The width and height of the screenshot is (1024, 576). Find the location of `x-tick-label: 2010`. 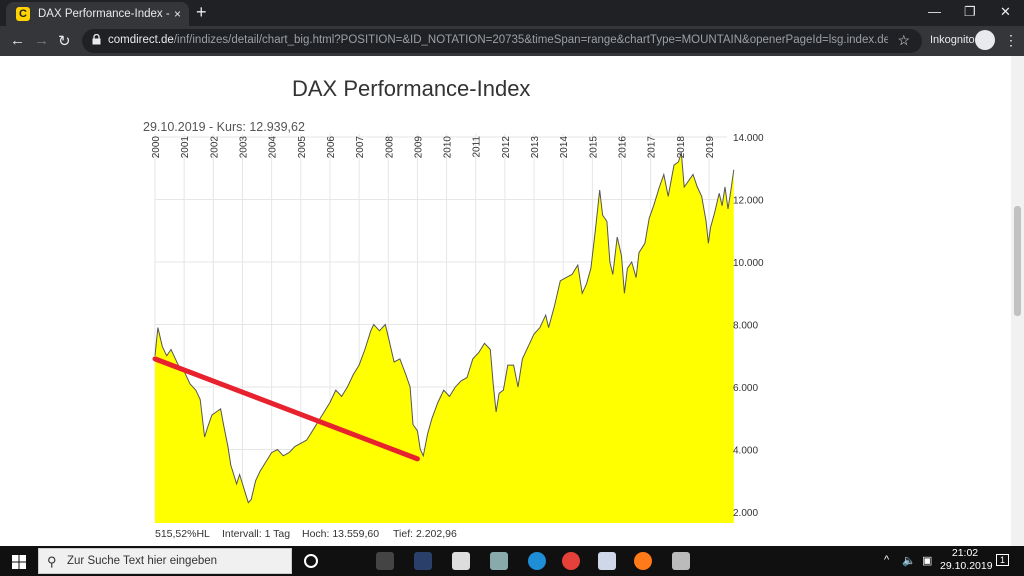

x-tick-label: 2010 is located at coordinates (448, 147).